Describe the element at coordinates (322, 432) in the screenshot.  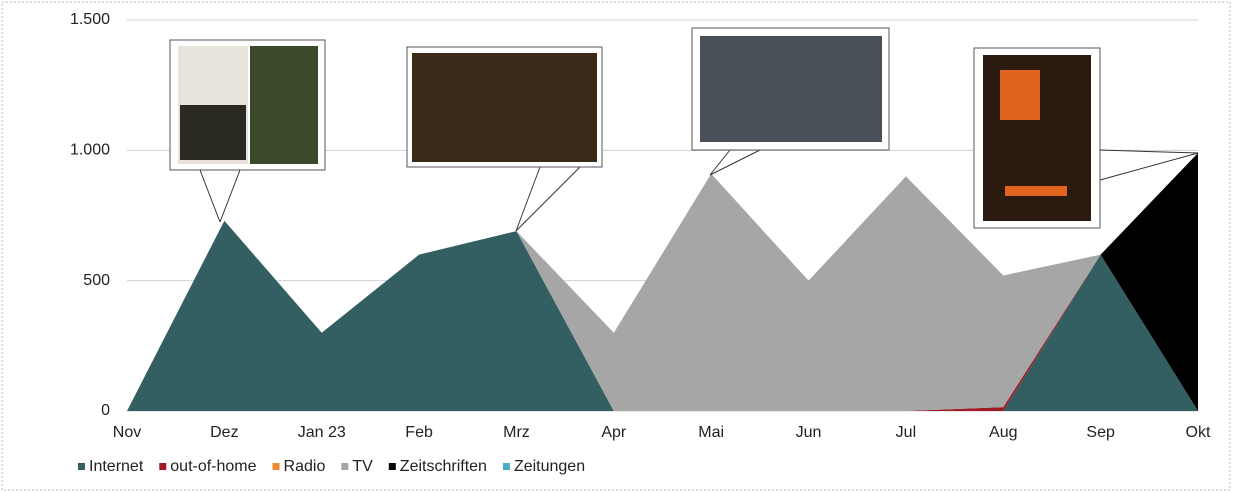
I see `x-tick-label: Jan 23` at that location.